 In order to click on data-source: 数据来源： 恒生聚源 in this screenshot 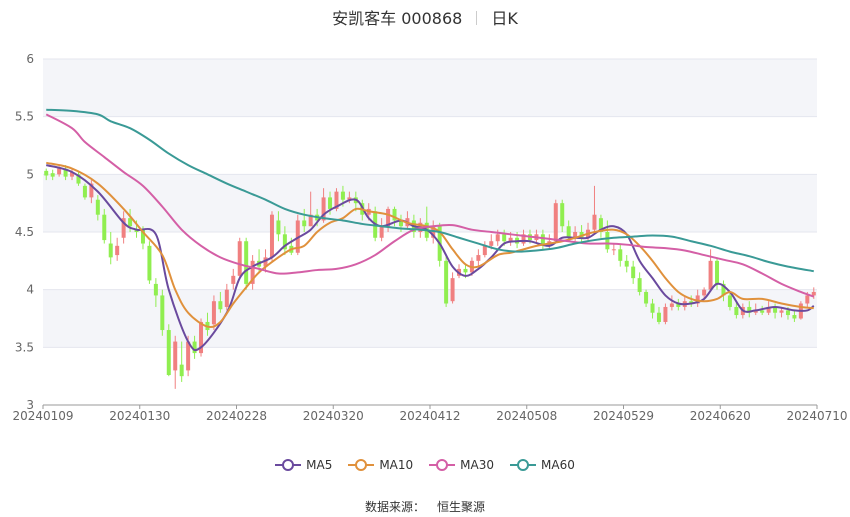, I will do `click(425, 506)`.